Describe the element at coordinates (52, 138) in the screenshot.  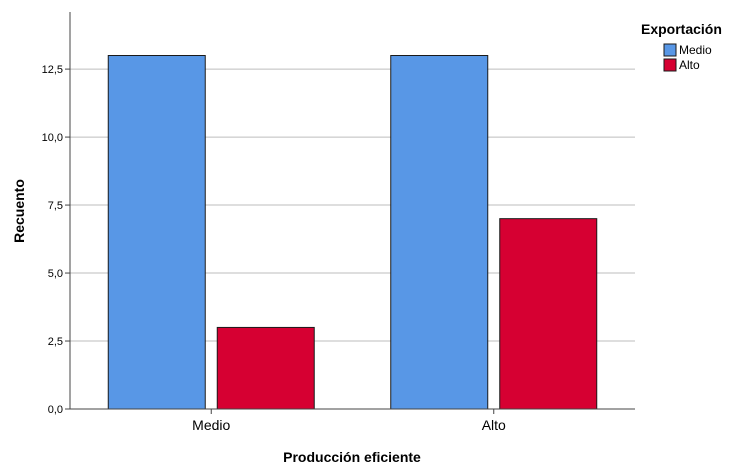
I see `y-tick-label: 10,0` at that location.